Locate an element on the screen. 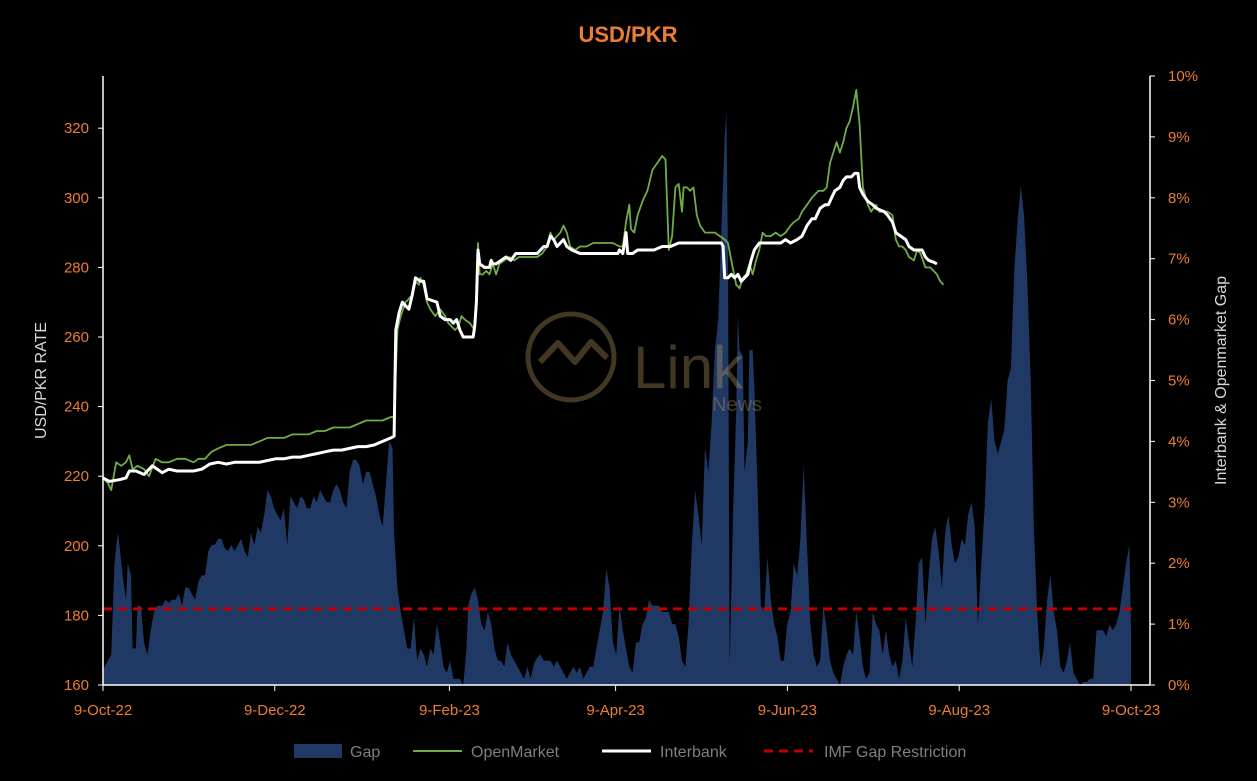 This screenshot has width=1257, height=781. x-tick-label: 9-Aug-23 is located at coordinates (959, 710).